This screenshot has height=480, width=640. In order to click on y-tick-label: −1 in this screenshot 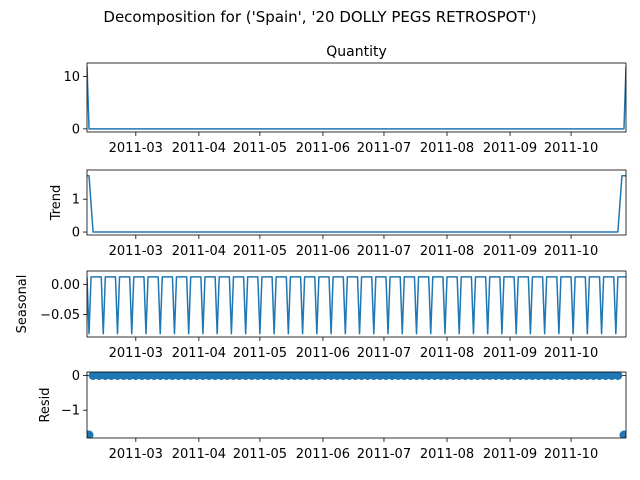, I will do `click(70, 411)`.